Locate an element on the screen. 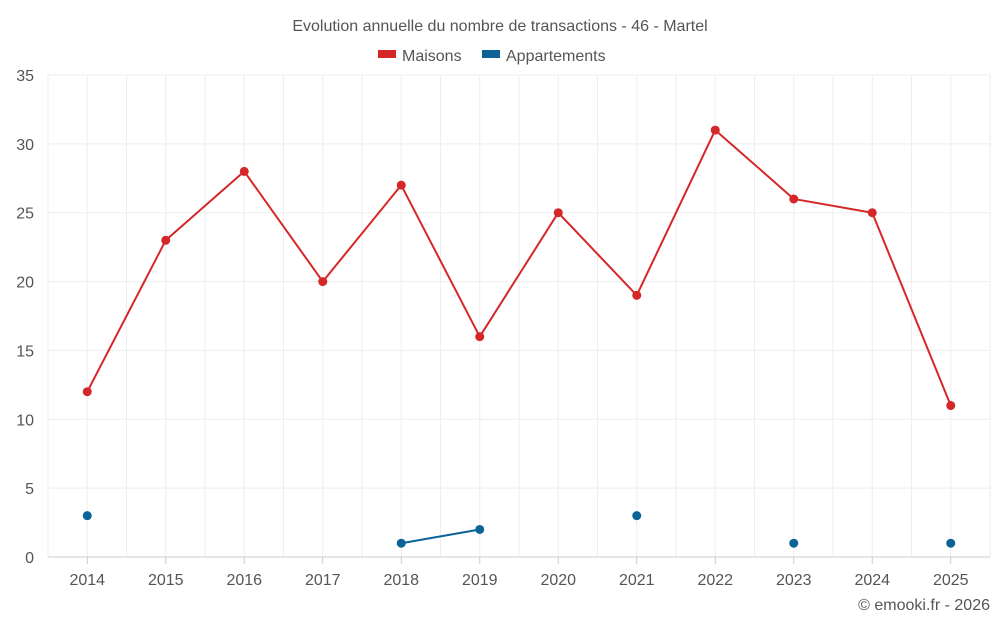 Image resolution: width=1000 pixels, height=625 pixels. x-tick-label: 2019 is located at coordinates (480, 580).